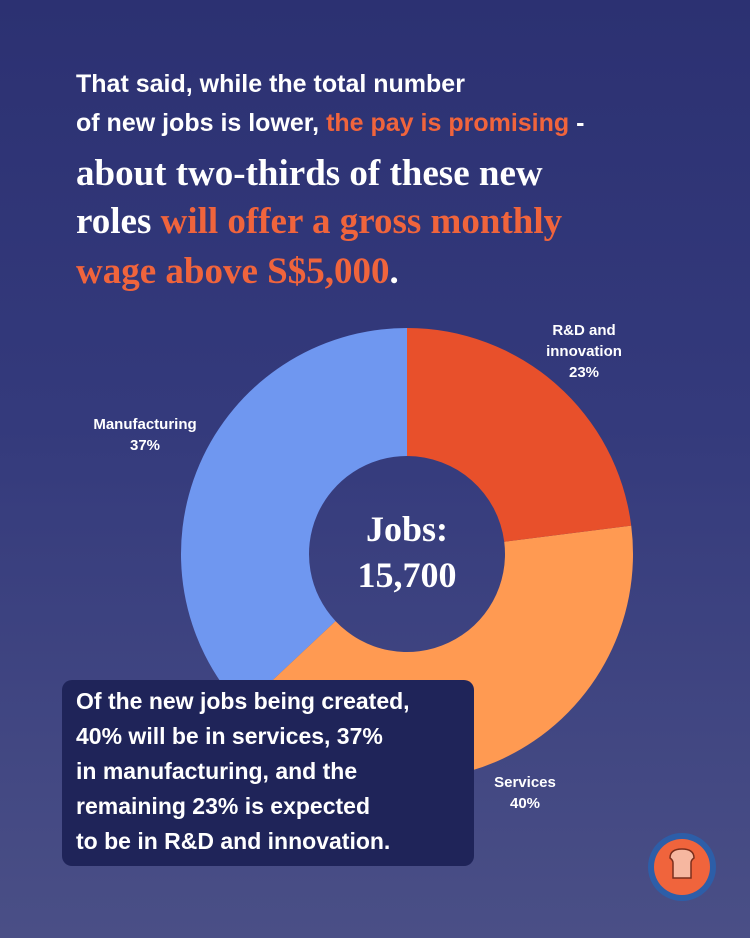  Describe the element at coordinates (118, 221) in the screenshot. I see `headline-text: roles` at that location.